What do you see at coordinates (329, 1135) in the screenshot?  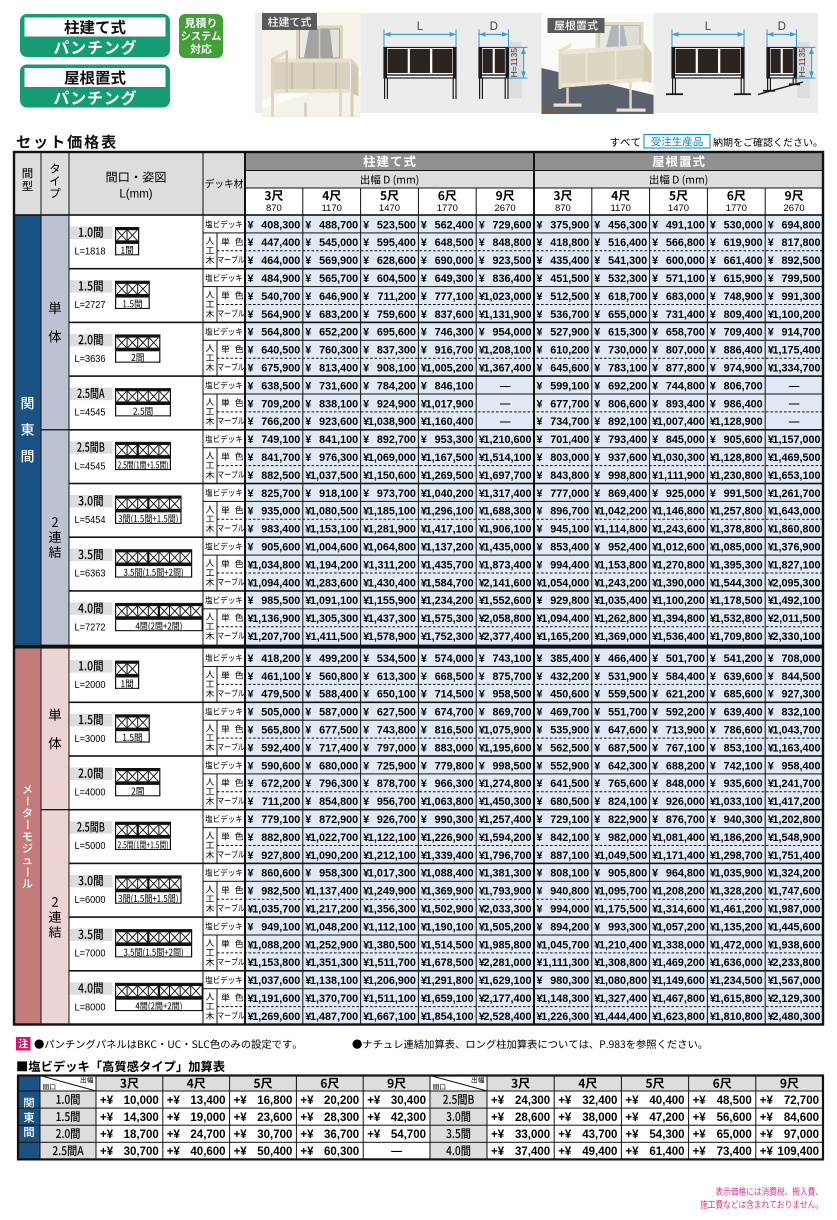 I see `svg-text:+¥36,700: +¥ 36,700` at bounding box center [329, 1135].